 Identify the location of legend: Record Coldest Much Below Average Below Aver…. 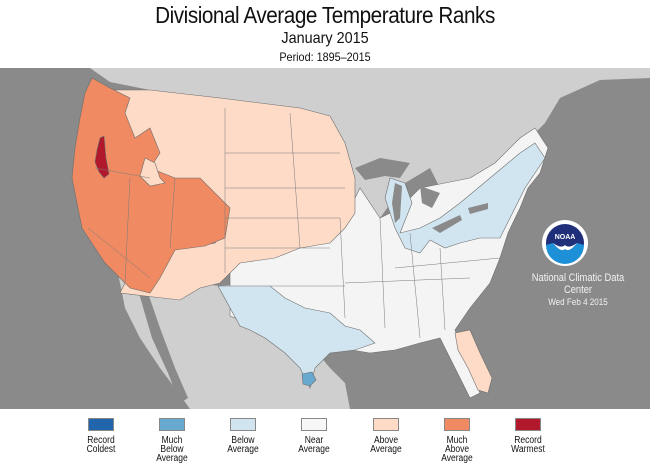
(325, 446).